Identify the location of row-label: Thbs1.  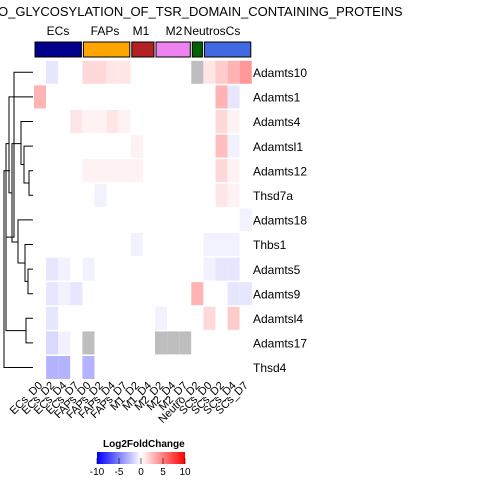
(270, 245).